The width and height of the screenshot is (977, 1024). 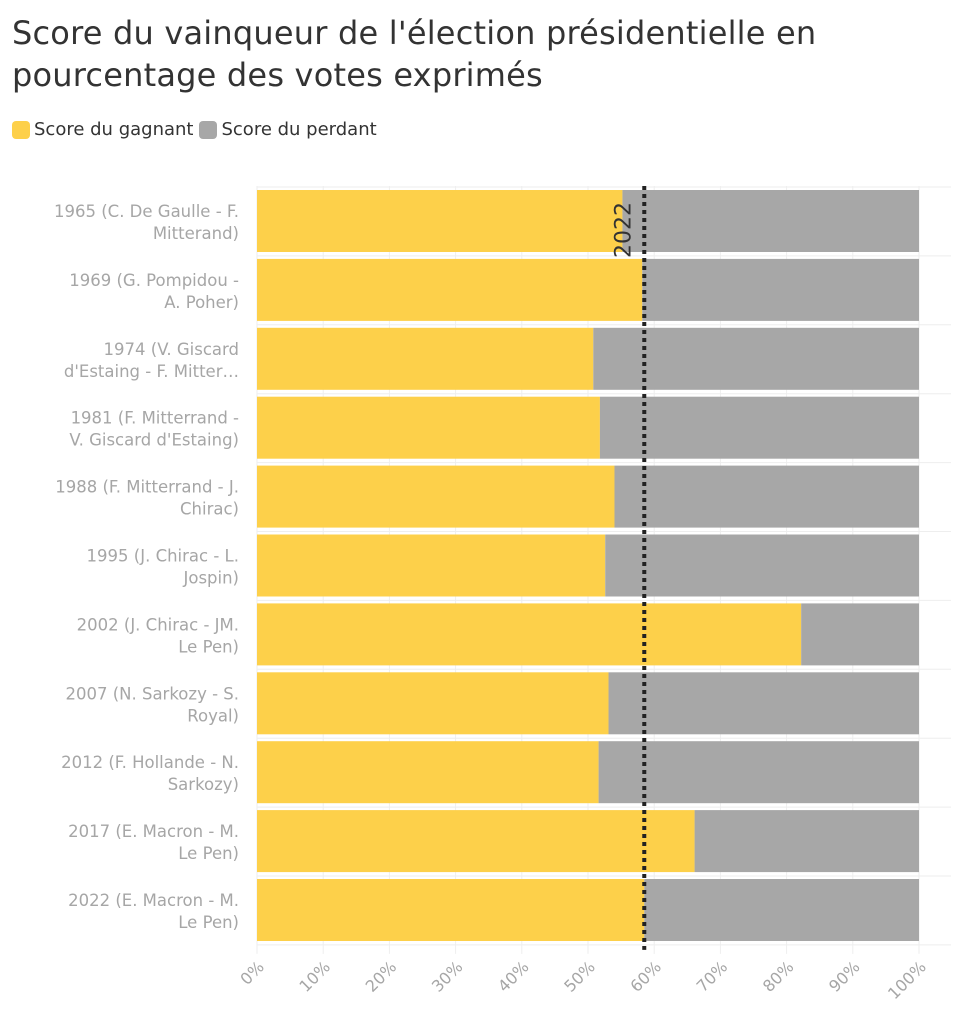 I want to click on x-tick-label: 10%, so click(x=314, y=976).